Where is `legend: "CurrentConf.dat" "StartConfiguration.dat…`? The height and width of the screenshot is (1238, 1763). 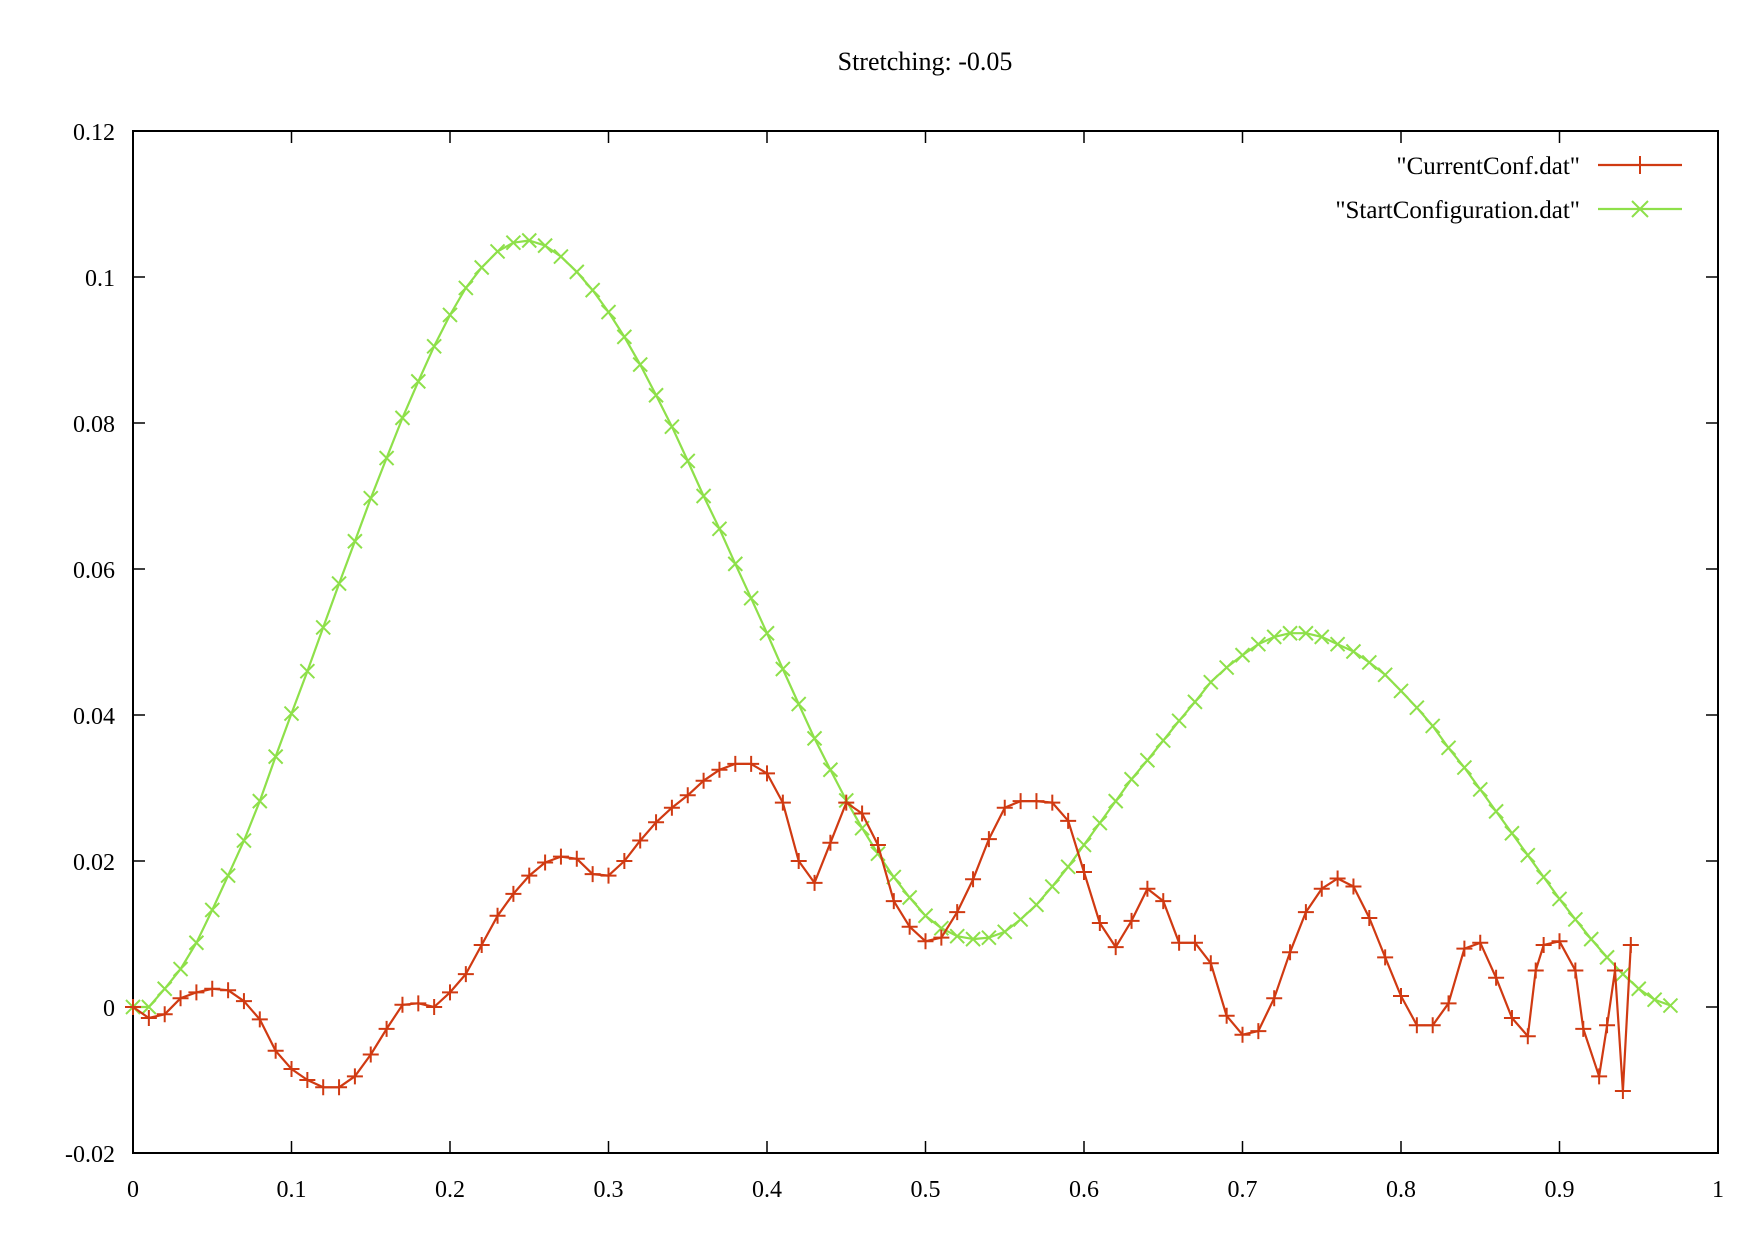 legend: "CurrentConf.dat" "StartConfiguration.dat… is located at coordinates (1508, 188).